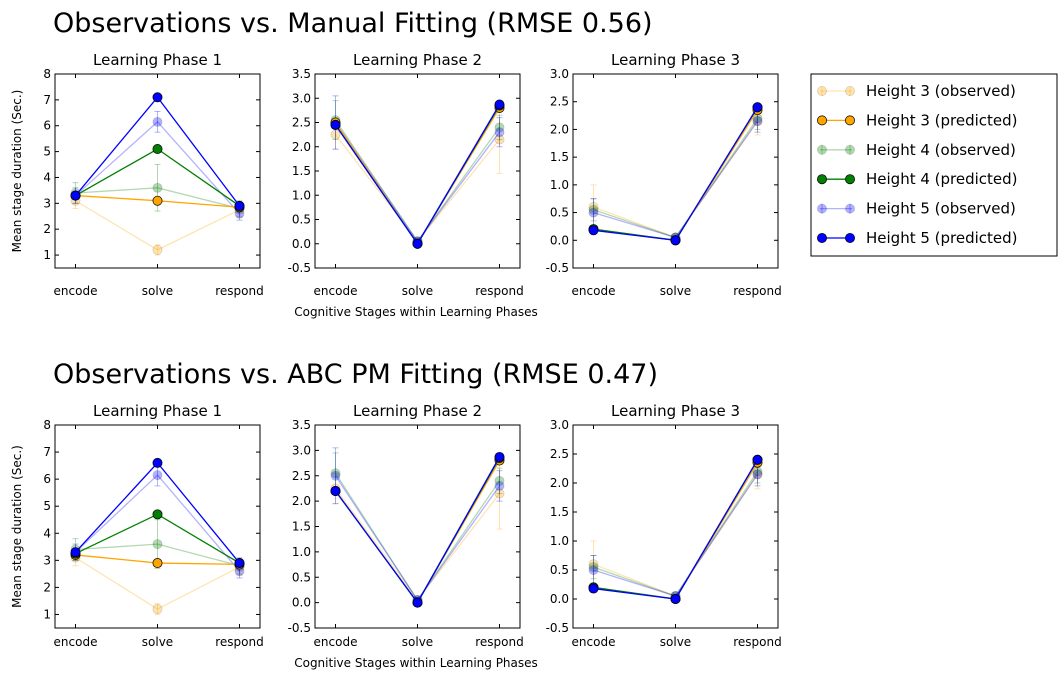  Describe the element at coordinates (942, 120) in the screenshot. I see `legend-label: Height 3 (predicted)` at that location.